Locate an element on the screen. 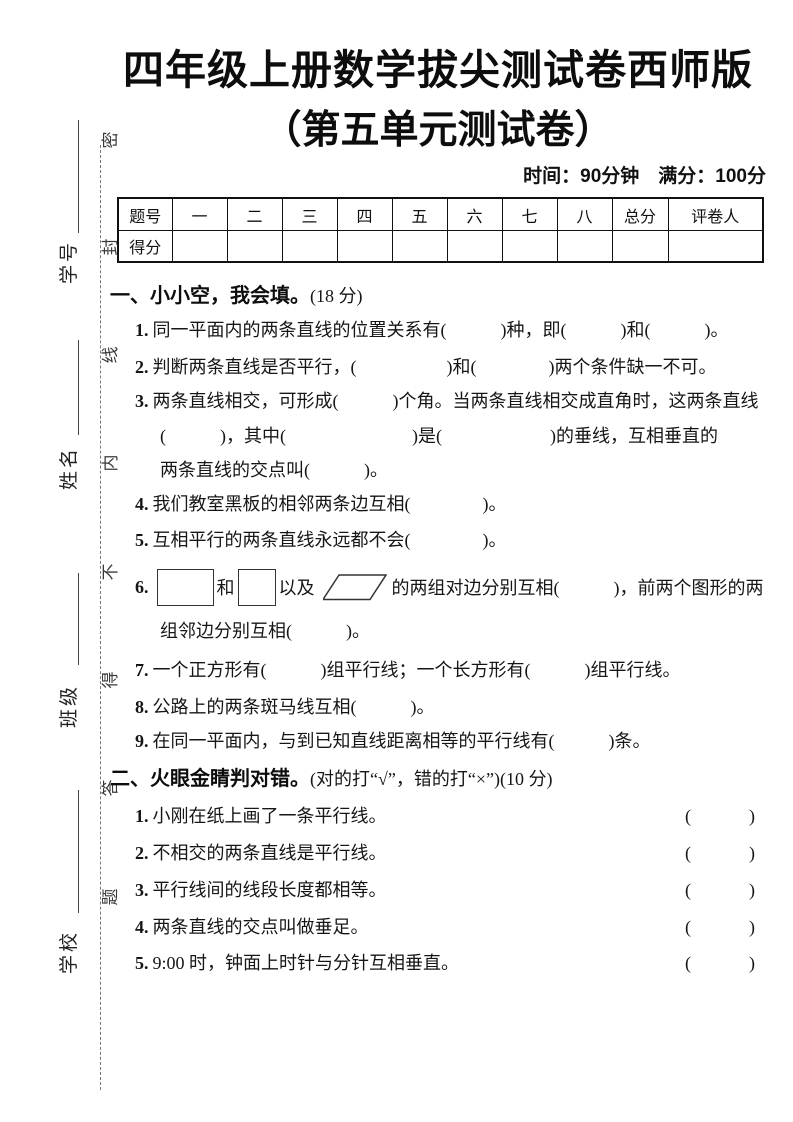 This screenshot has height=1122, width=793. question-s1-3-cont: ( )，其中( )是( )的垂线，互相垂直的 is located at coordinates (439, 436).